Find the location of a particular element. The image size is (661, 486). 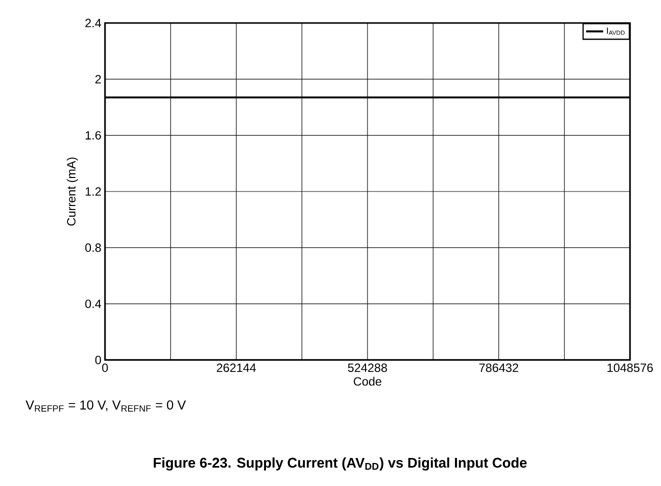

y-axis-title: Current (mA) is located at coordinates (72, 192).